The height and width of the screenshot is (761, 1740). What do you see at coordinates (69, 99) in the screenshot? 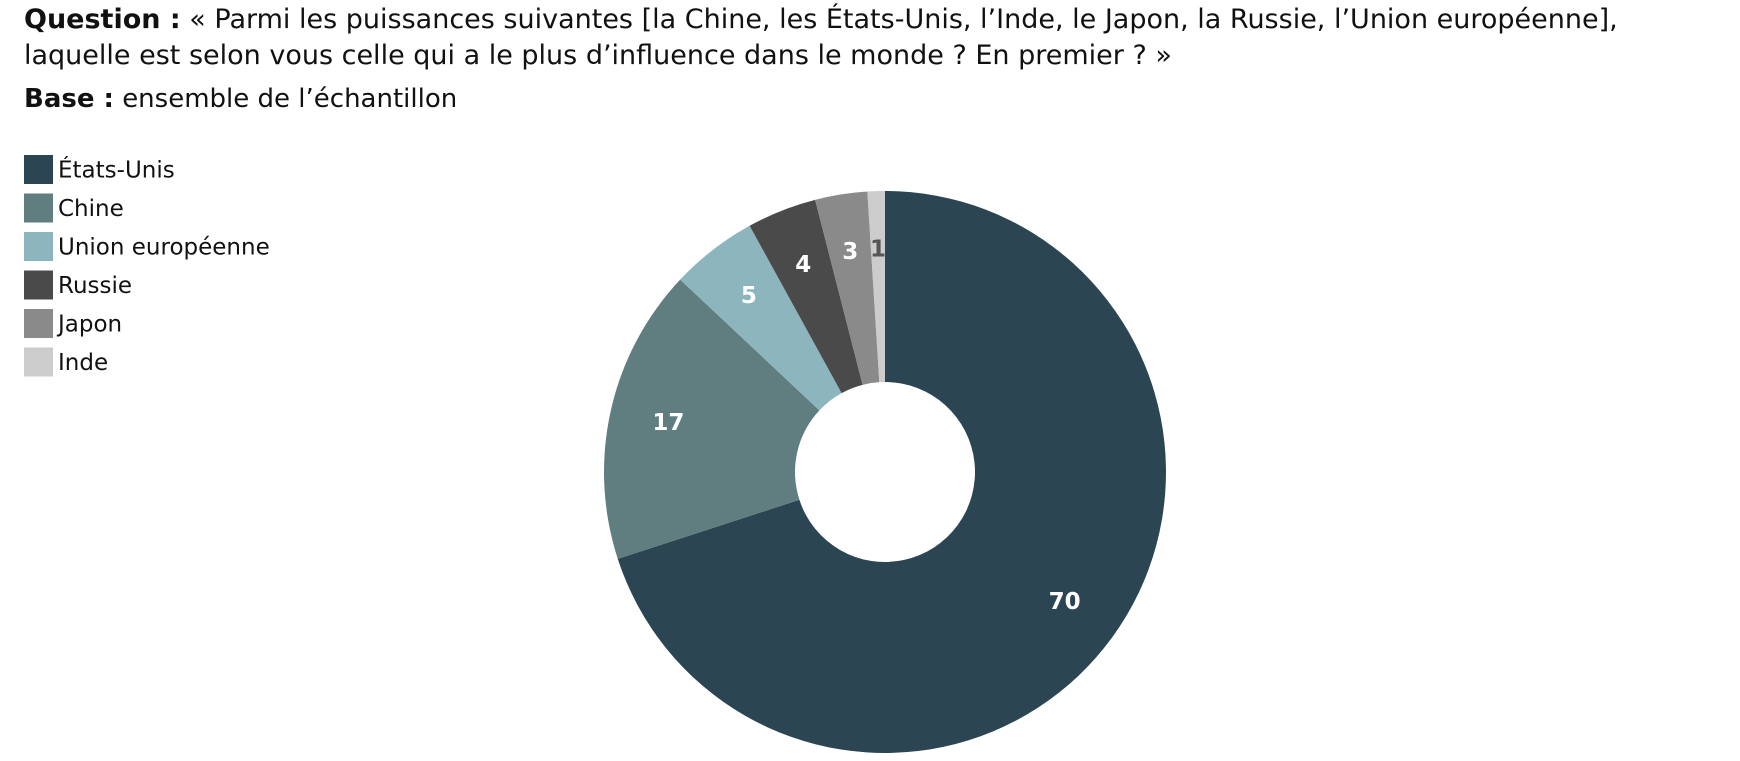
I see `base-label: Base :` at bounding box center [69, 99].